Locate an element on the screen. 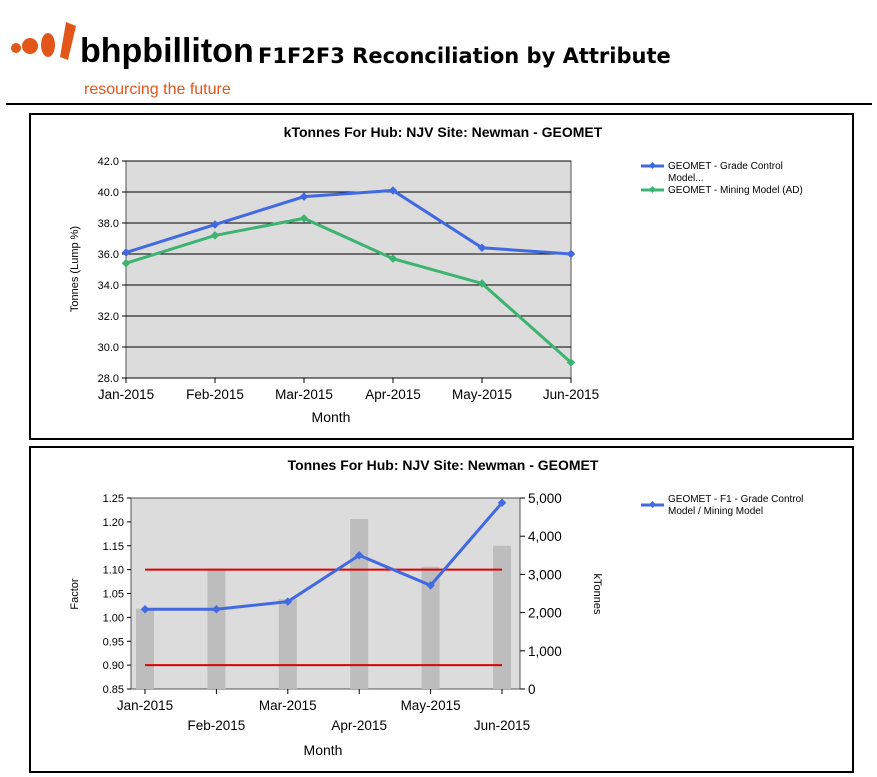 This screenshot has width=877, height=777. gridlines is located at coordinates (348, 269).